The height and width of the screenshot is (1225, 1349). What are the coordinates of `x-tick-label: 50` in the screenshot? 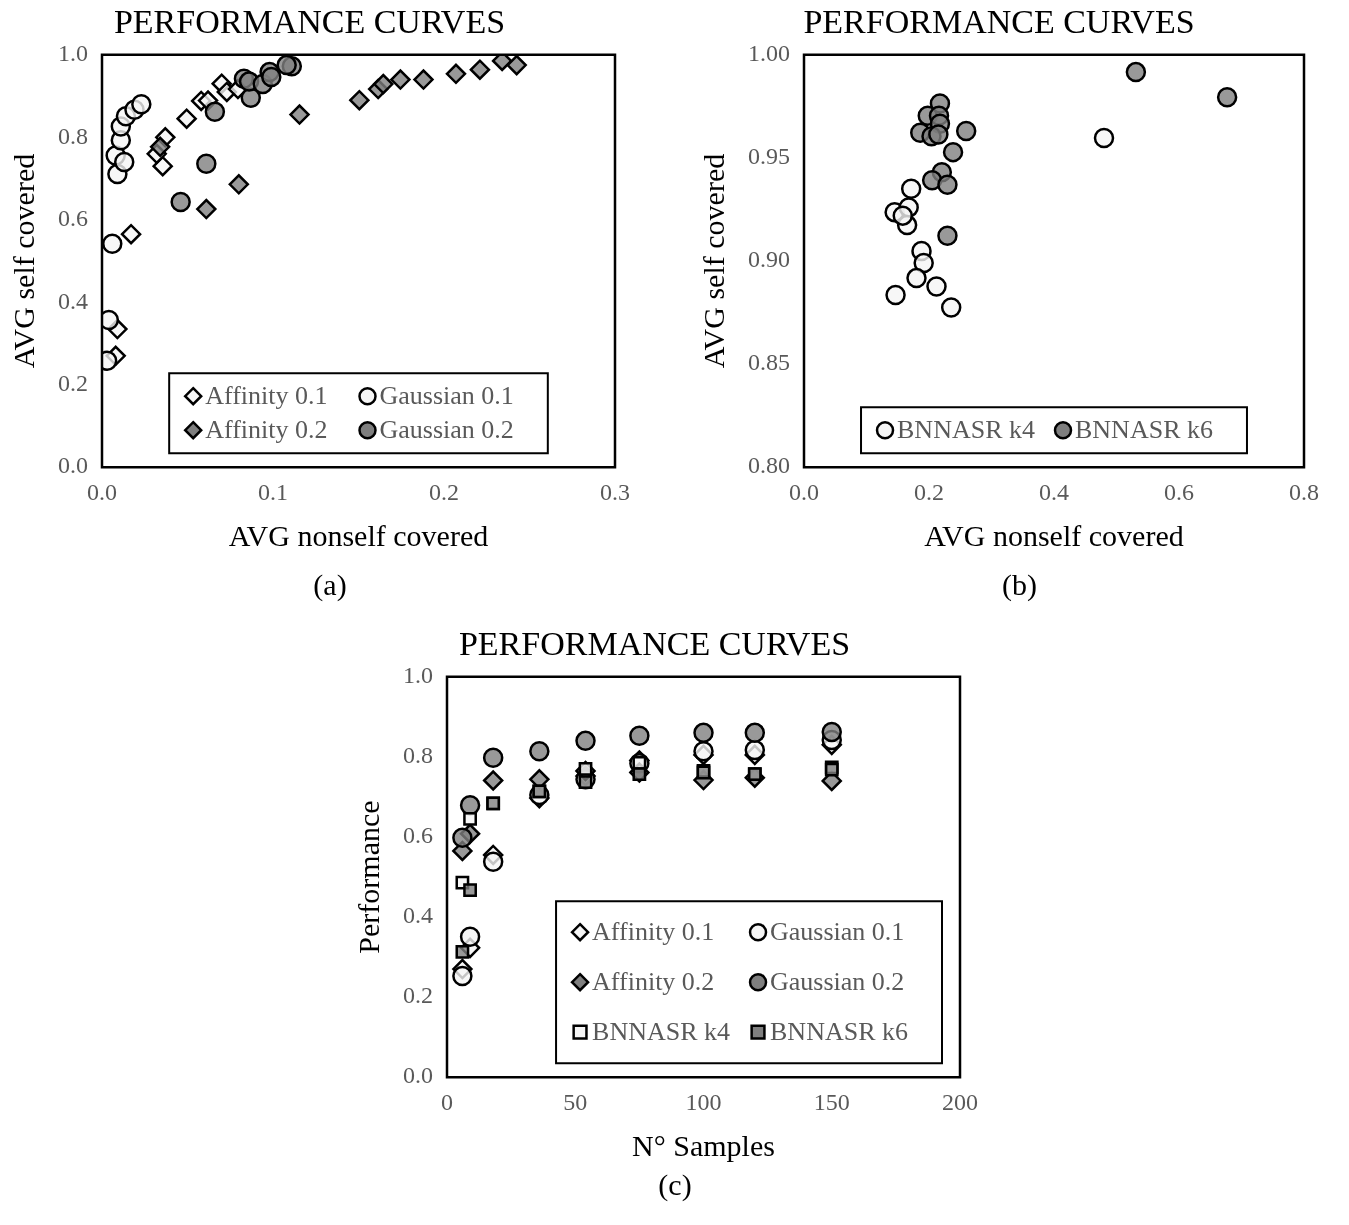 It's located at (575, 1101).